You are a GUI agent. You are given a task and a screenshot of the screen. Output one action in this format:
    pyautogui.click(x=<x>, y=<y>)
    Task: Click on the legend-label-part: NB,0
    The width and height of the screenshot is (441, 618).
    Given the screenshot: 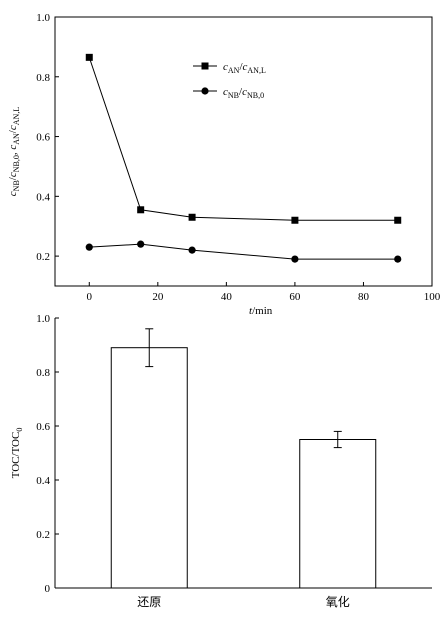 What is the action you would take?
    pyautogui.click(x=255, y=95)
    